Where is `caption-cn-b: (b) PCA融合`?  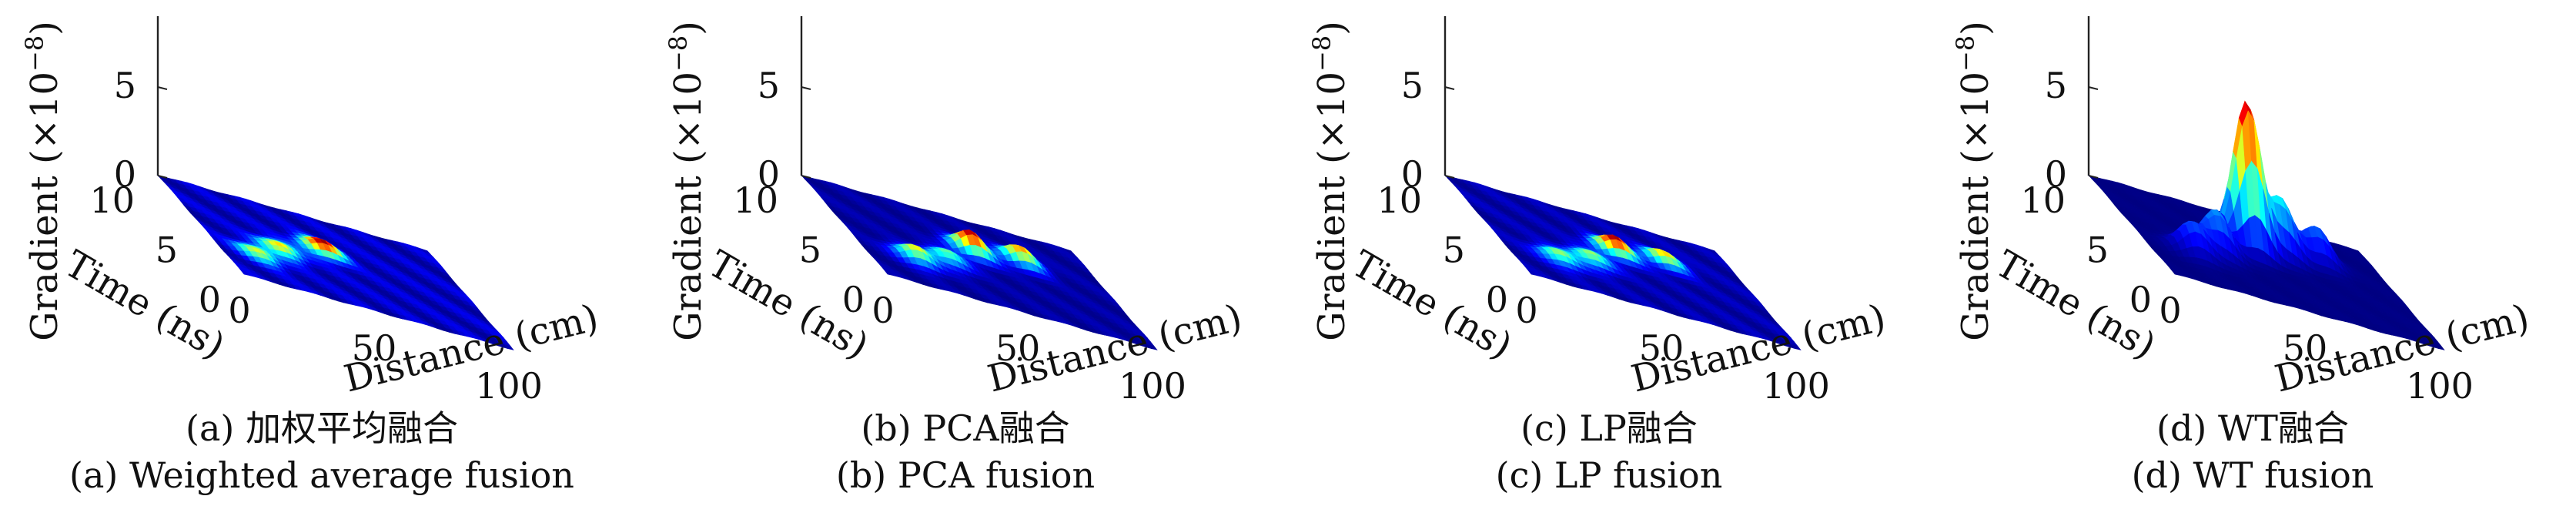 caption-cn-b: (b) PCA融合 is located at coordinates (966, 428).